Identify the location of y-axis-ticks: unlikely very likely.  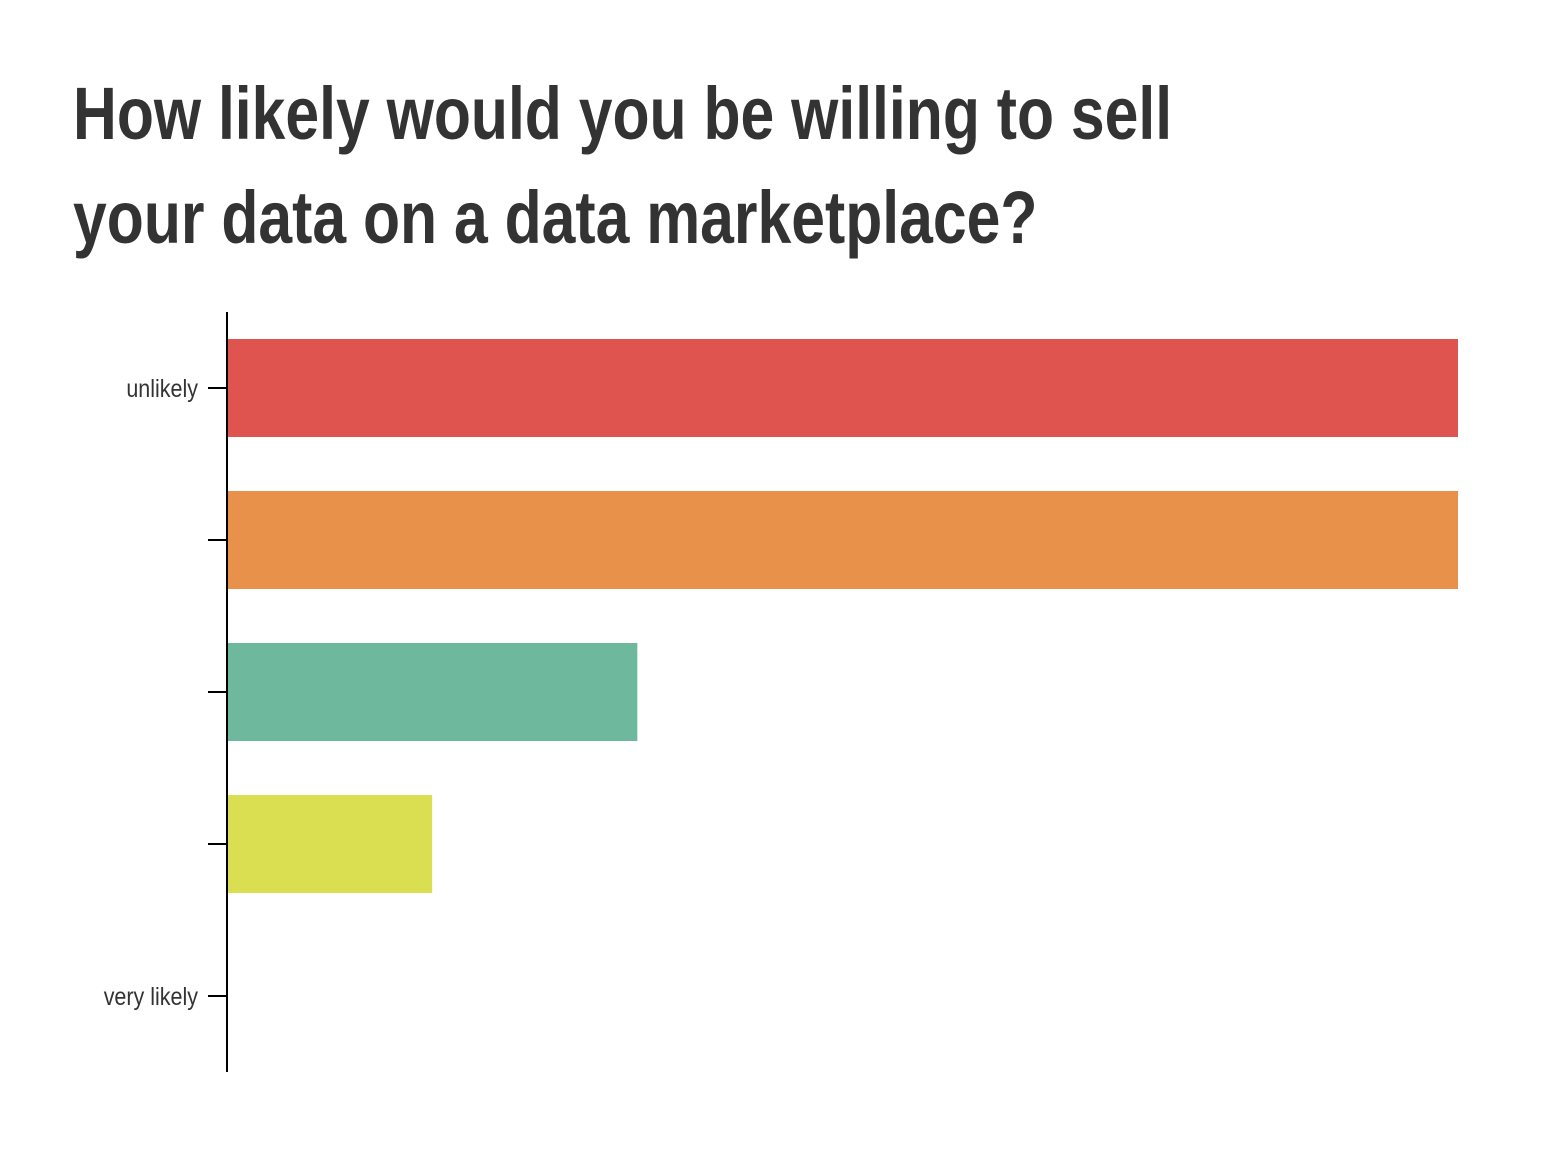
(165, 692).